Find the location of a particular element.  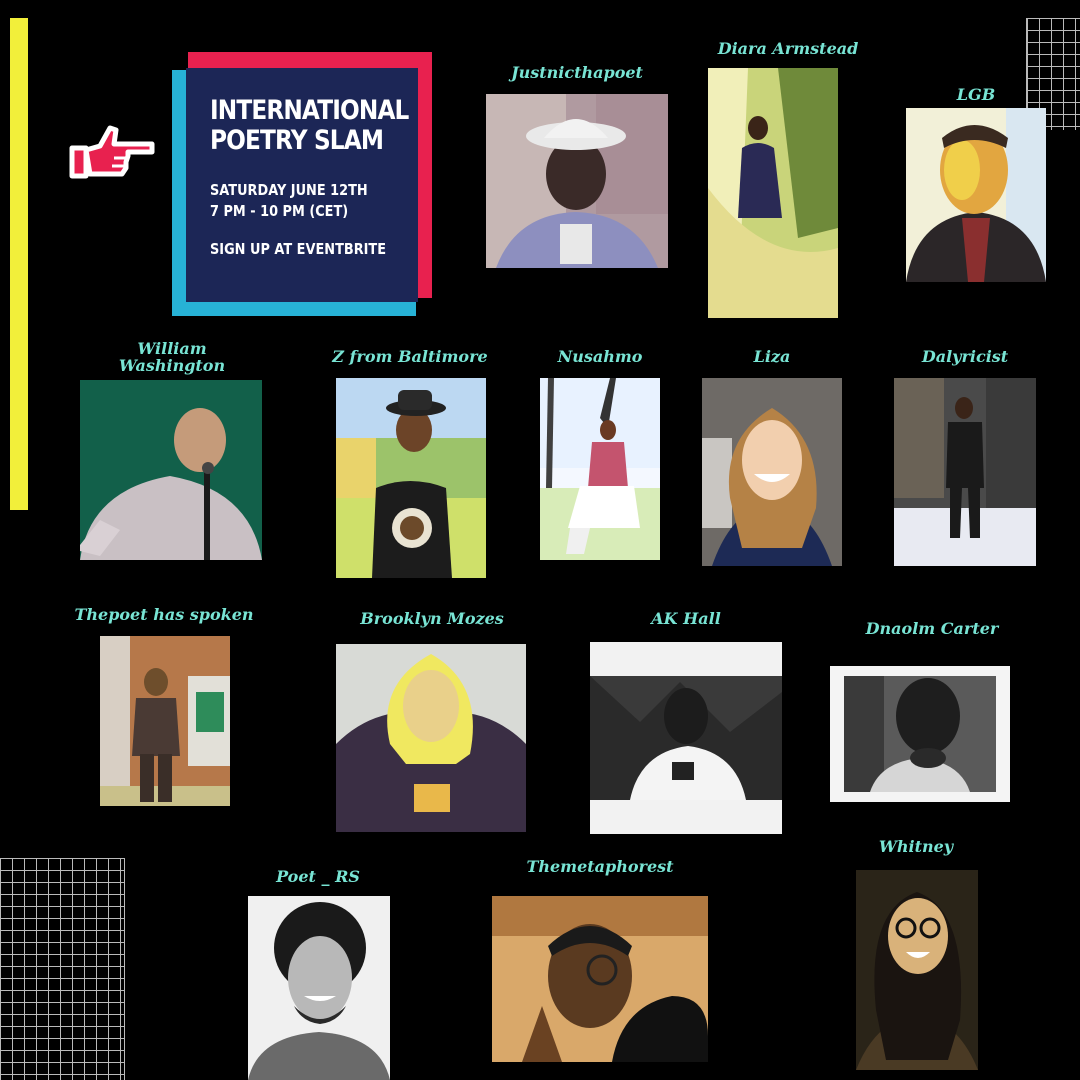

poet-name-diara-armstead: Diara Armstead is located at coordinates (788, 48).